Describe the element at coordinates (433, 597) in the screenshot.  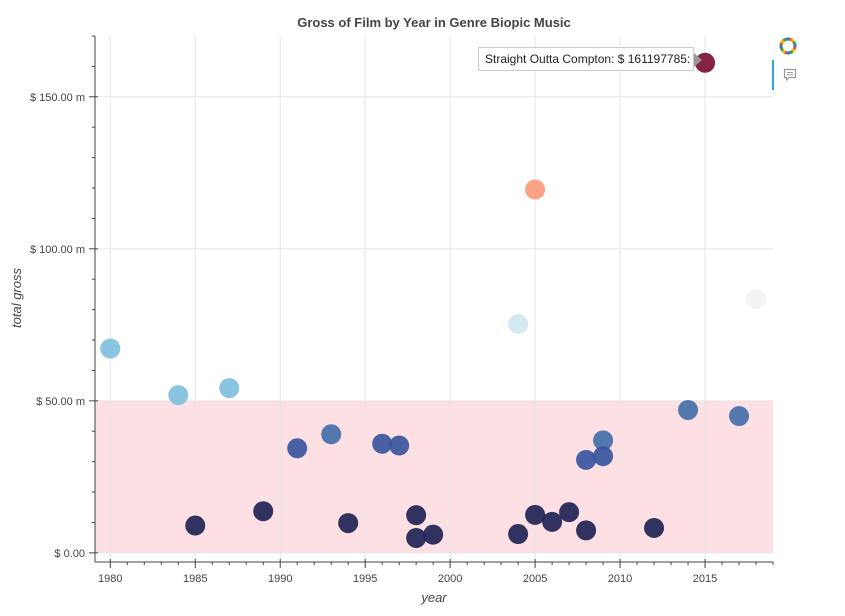
I see `x-axis-title: year` at that location.